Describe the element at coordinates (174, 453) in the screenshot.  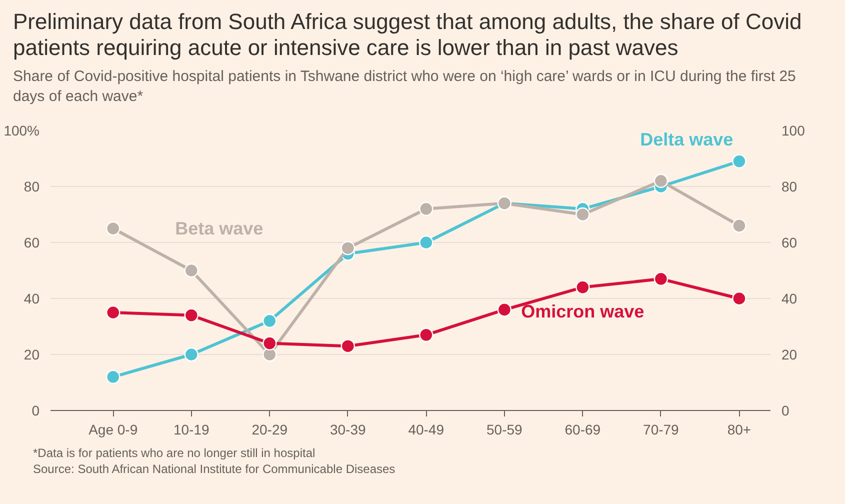
I see `text: *Data is for patients who are no longer still in hospital` at that location.